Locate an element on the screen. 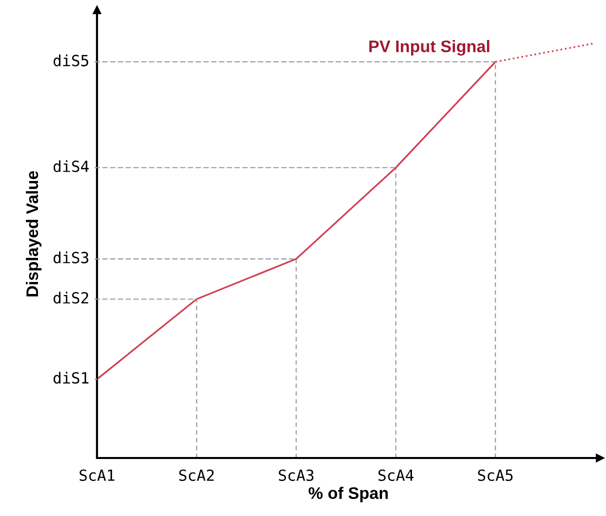  x-tick-label: ScA4 is located at coordinates (396, 475).